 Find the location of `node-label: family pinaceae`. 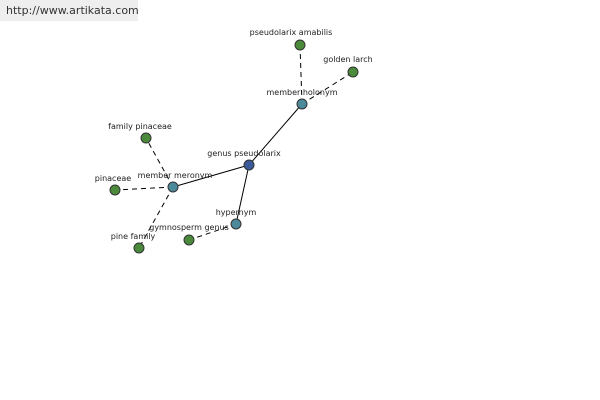

node-label: family pinaceae is located at coordinates (140, 126).